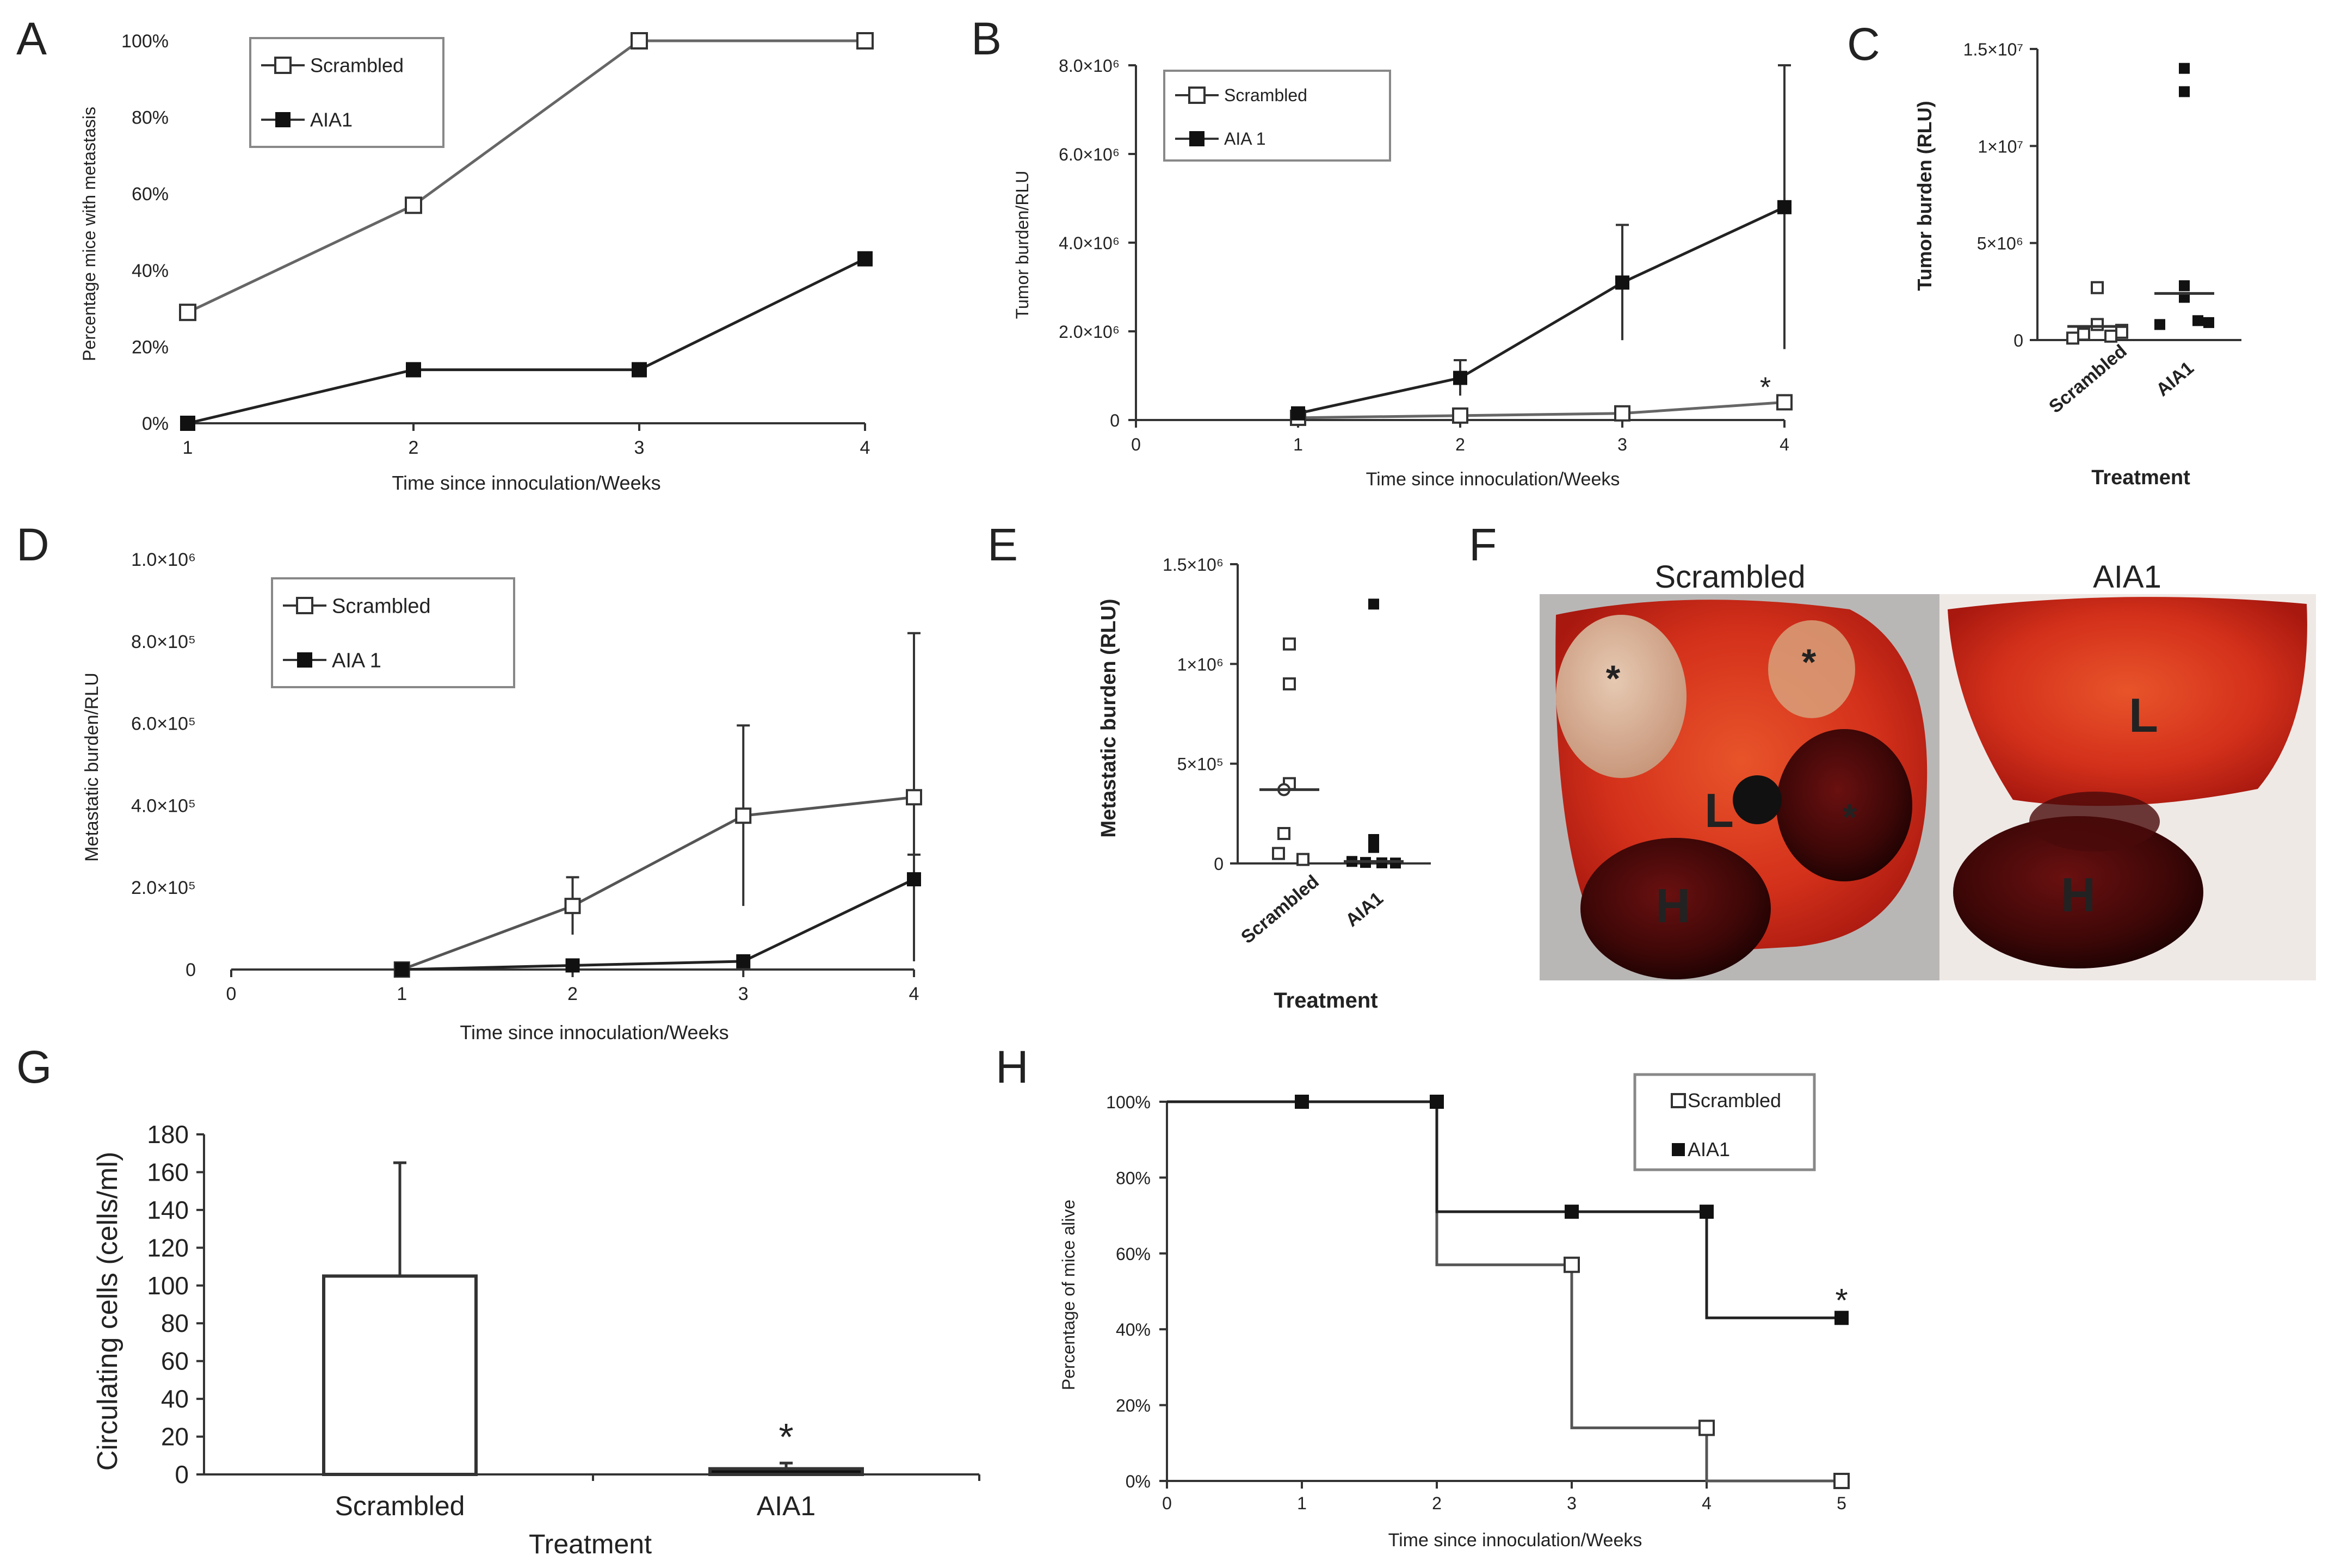 The height and width of the screenshot is (1568, 2335). I want to click on H-xtick-label-3: 3, so click(1572, 1503).